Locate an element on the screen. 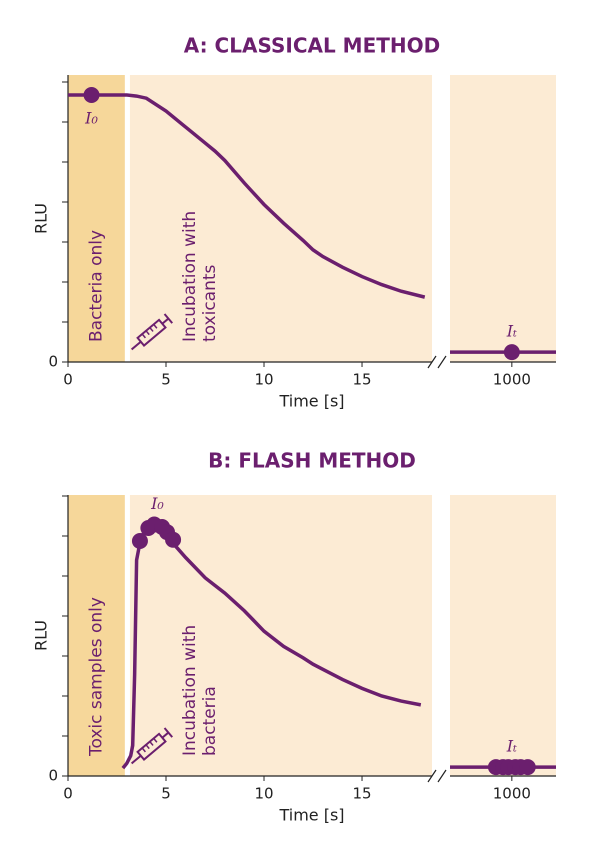 The height and width of the screenshot is (862, 600). region-label: toxicants is located at coordinates (210, 303).